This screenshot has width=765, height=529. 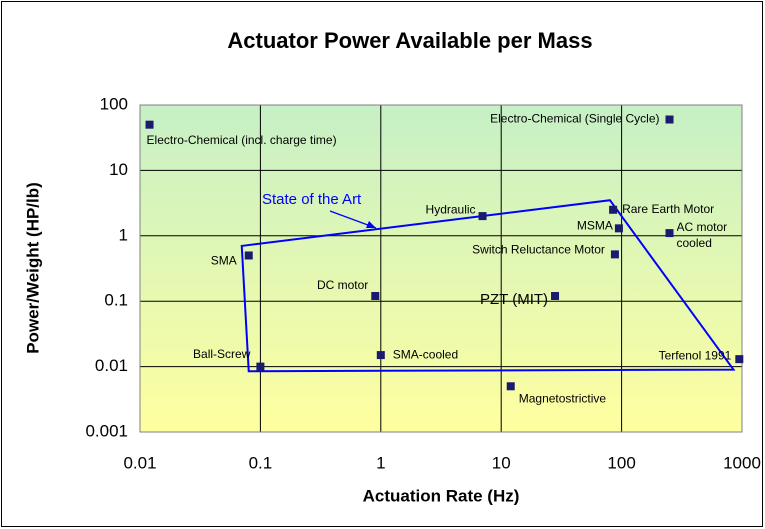 I want to click on point-label: MSMA, so click(x=595, y=226).